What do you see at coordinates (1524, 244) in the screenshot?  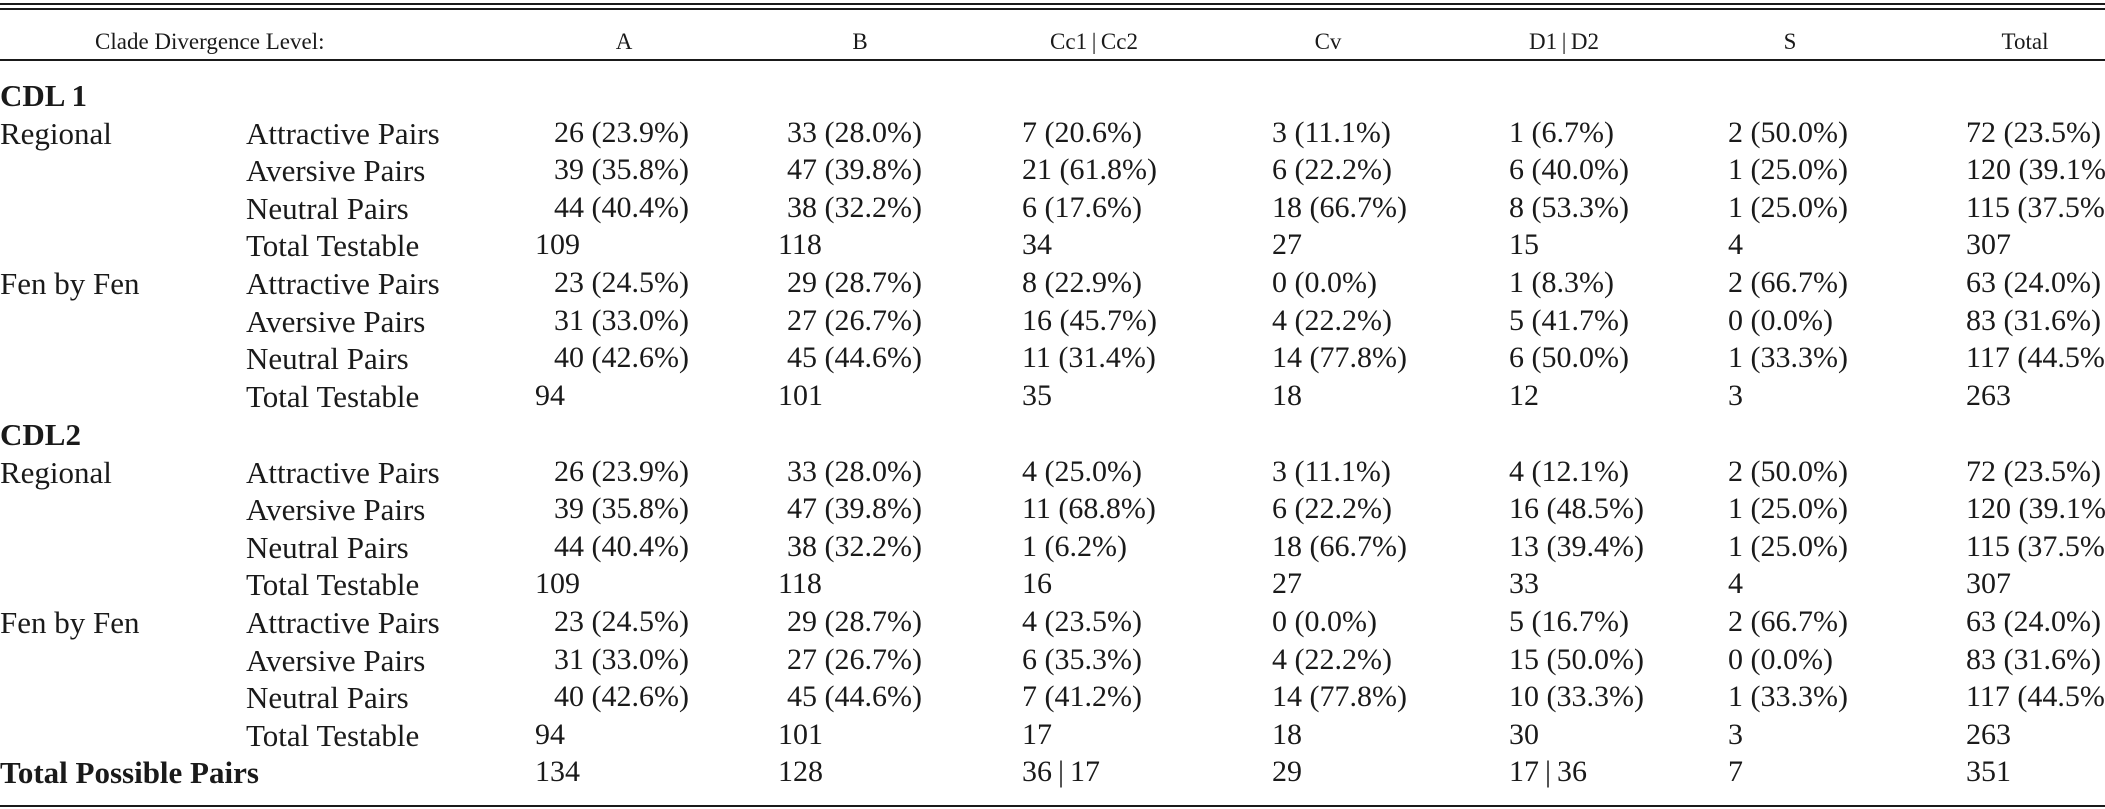 I see `table-cell: 15` at bounding box center [1524, 244].